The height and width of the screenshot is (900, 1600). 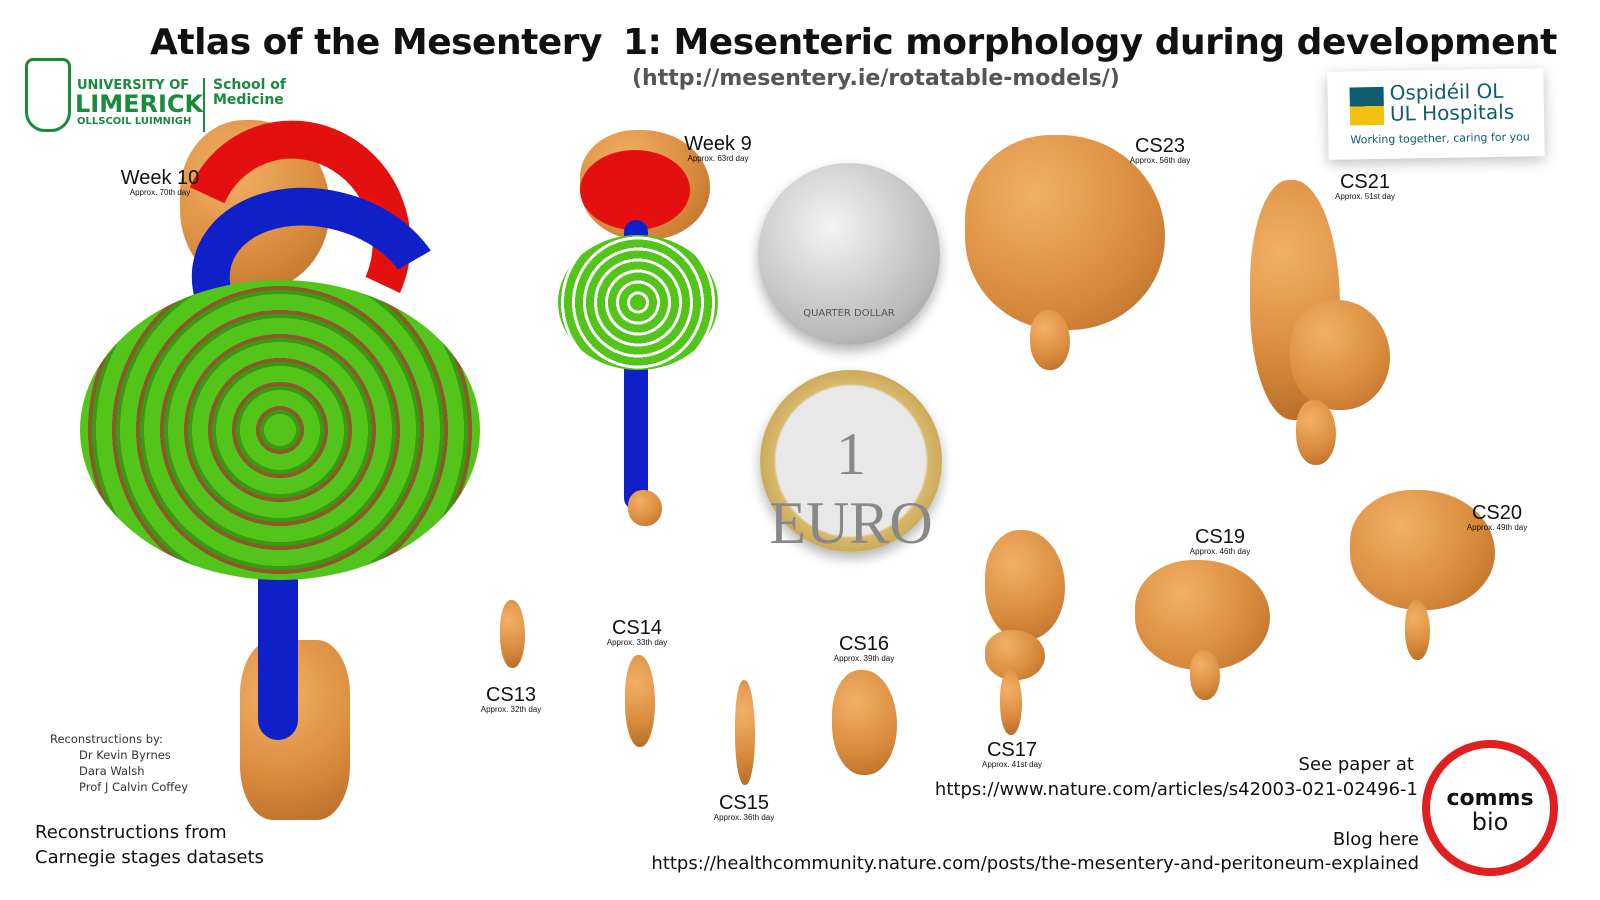 What do you see at coordinates (1365, 186) in the screenshot?
I see `label-cs21: CS21 Approx. 51st day` at bounding box center [1365, 186].